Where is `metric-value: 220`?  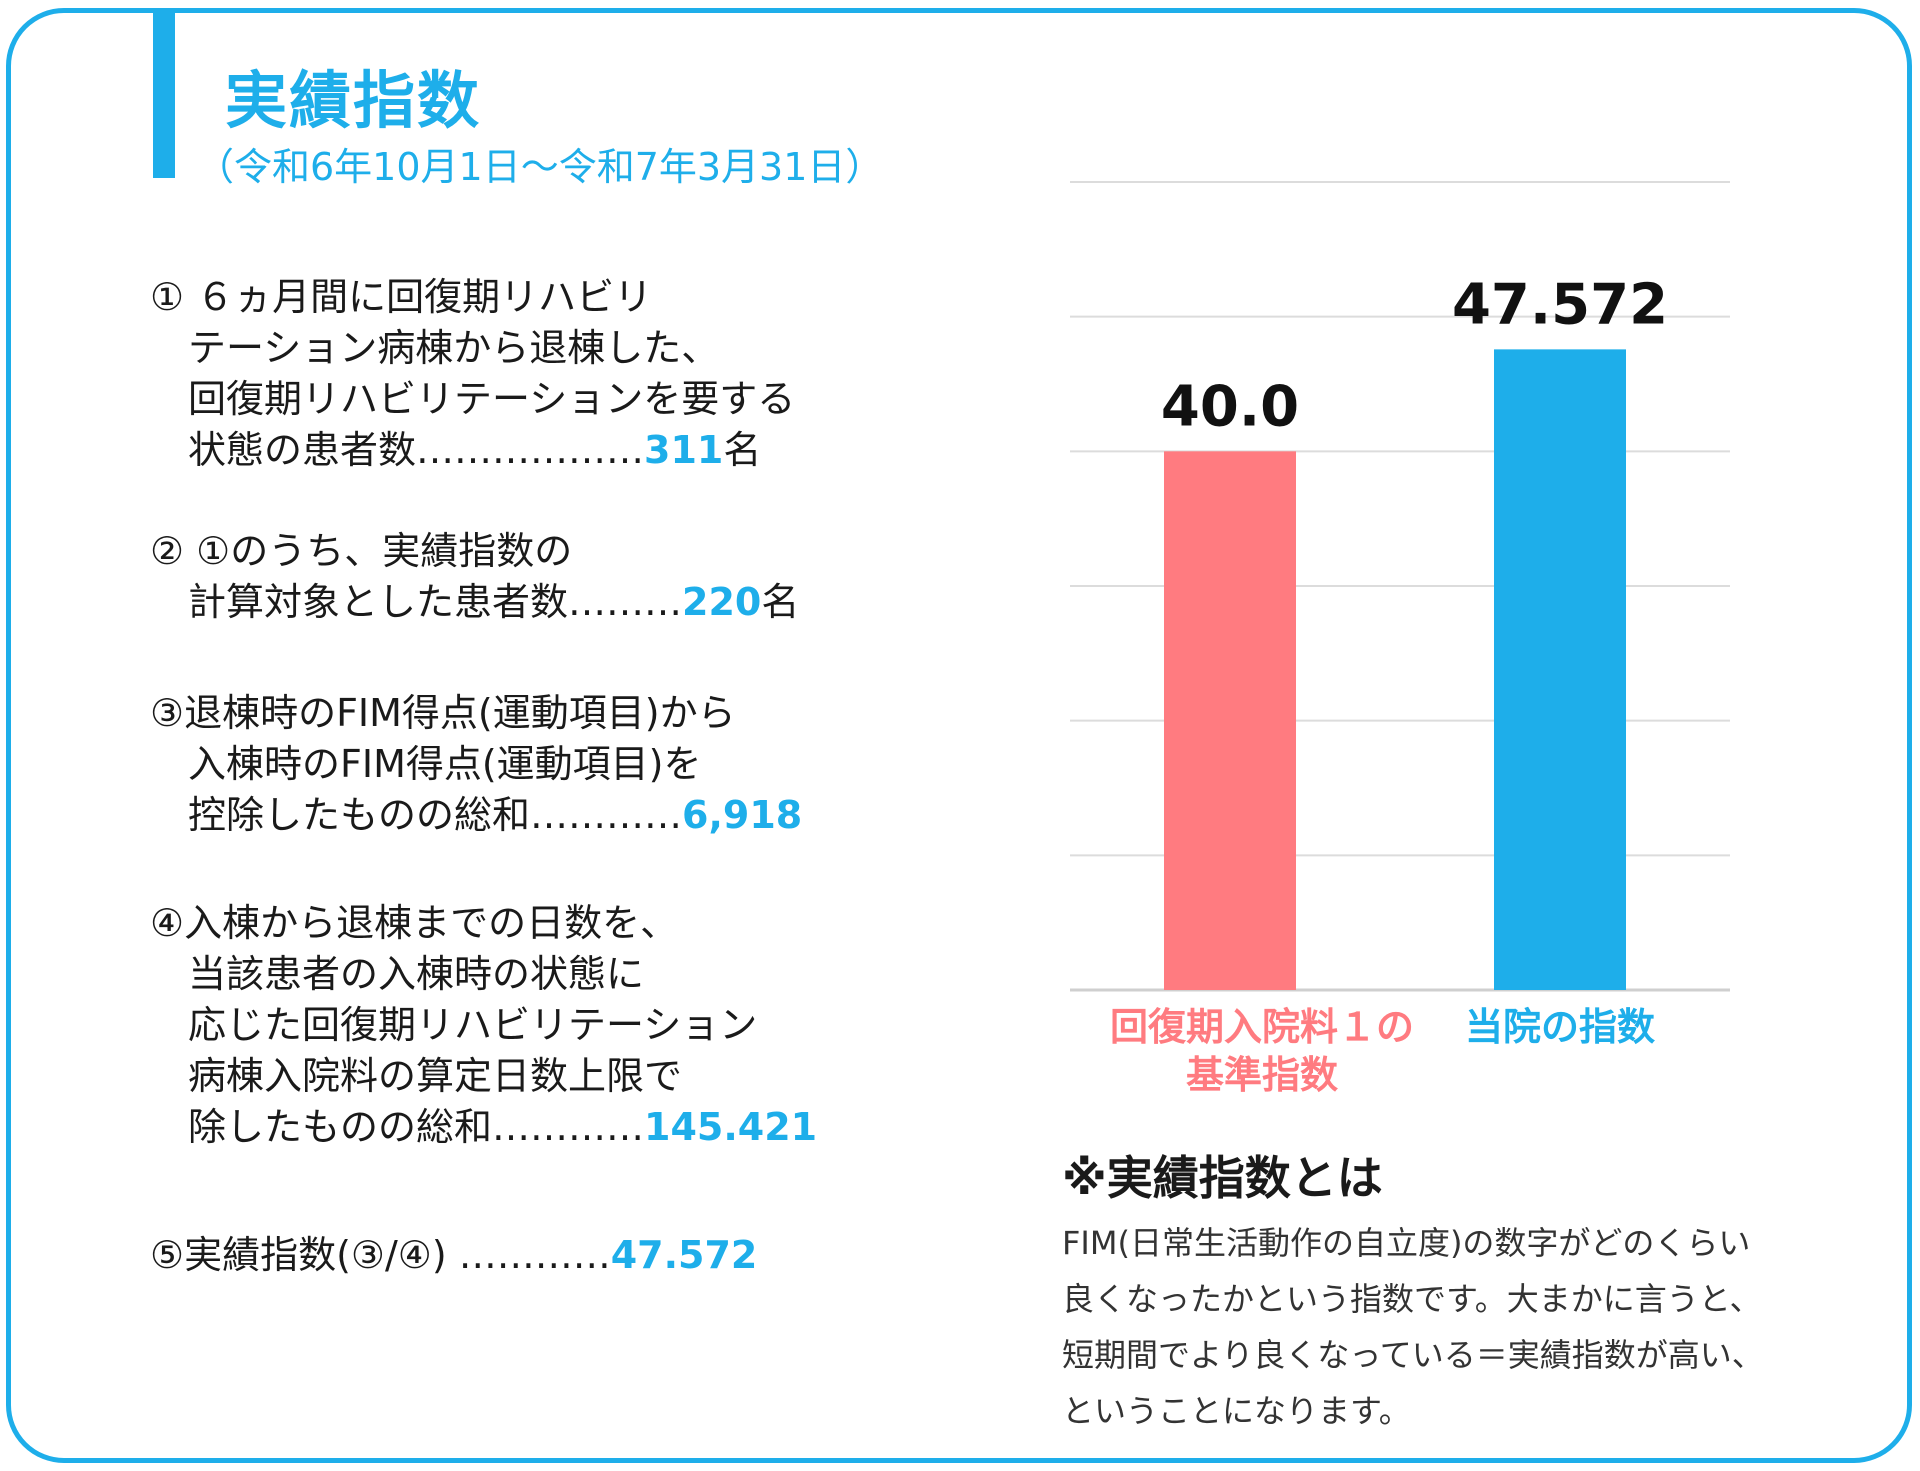
metric-value: 220 is located at coordinates (722, 602).